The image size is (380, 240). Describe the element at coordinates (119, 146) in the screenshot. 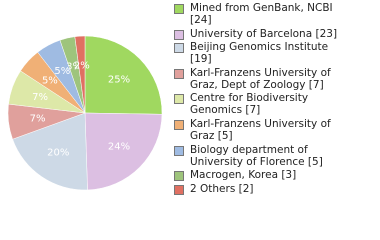

I see `slice-label: 24%` at that location.